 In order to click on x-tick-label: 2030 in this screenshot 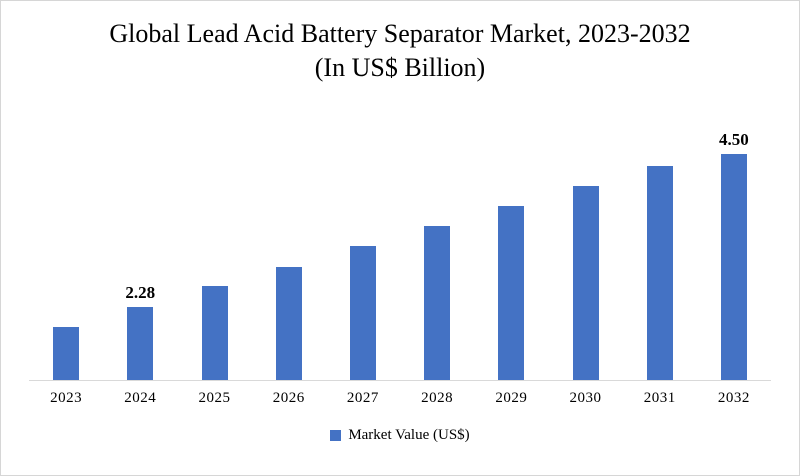, I will do `click(585, 397)`.